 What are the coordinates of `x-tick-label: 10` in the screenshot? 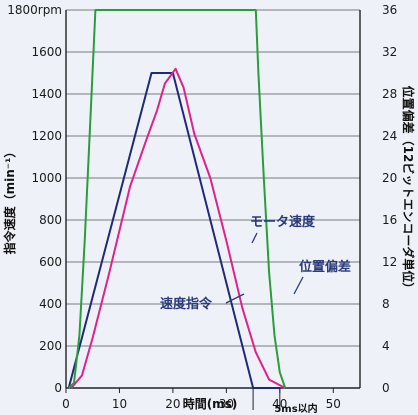 It's located at (119, 404).